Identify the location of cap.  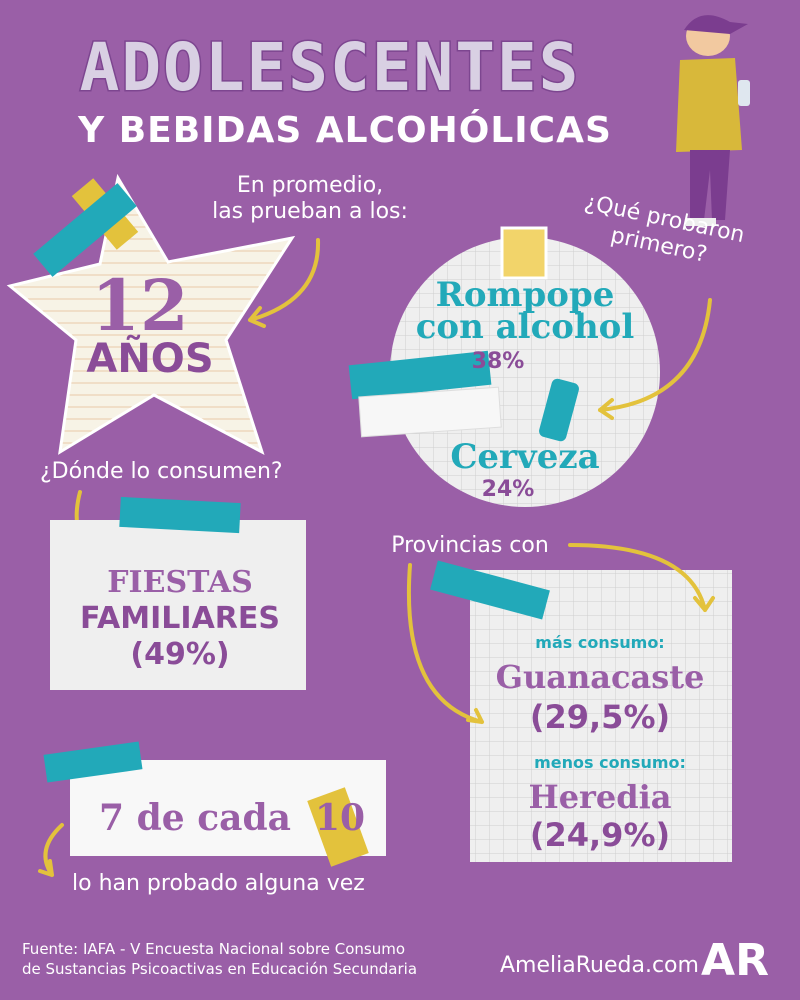
(716, 24).